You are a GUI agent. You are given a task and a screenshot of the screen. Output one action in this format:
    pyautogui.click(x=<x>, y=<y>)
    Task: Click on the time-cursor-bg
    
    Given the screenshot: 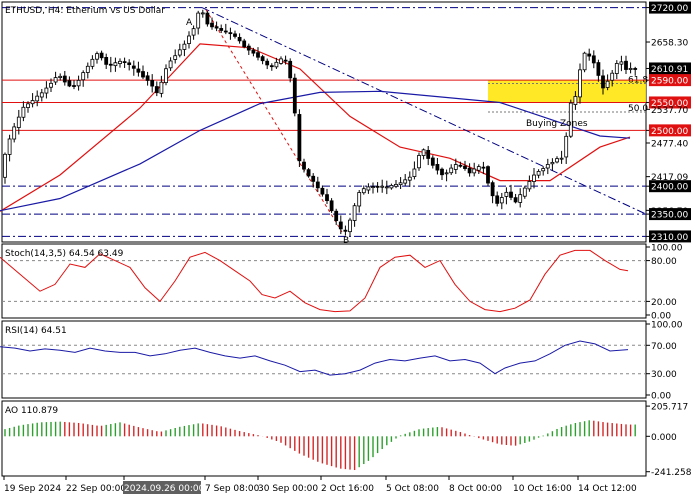 What is the action you would take?
    pyautogui.click(x=162, y=487)
    